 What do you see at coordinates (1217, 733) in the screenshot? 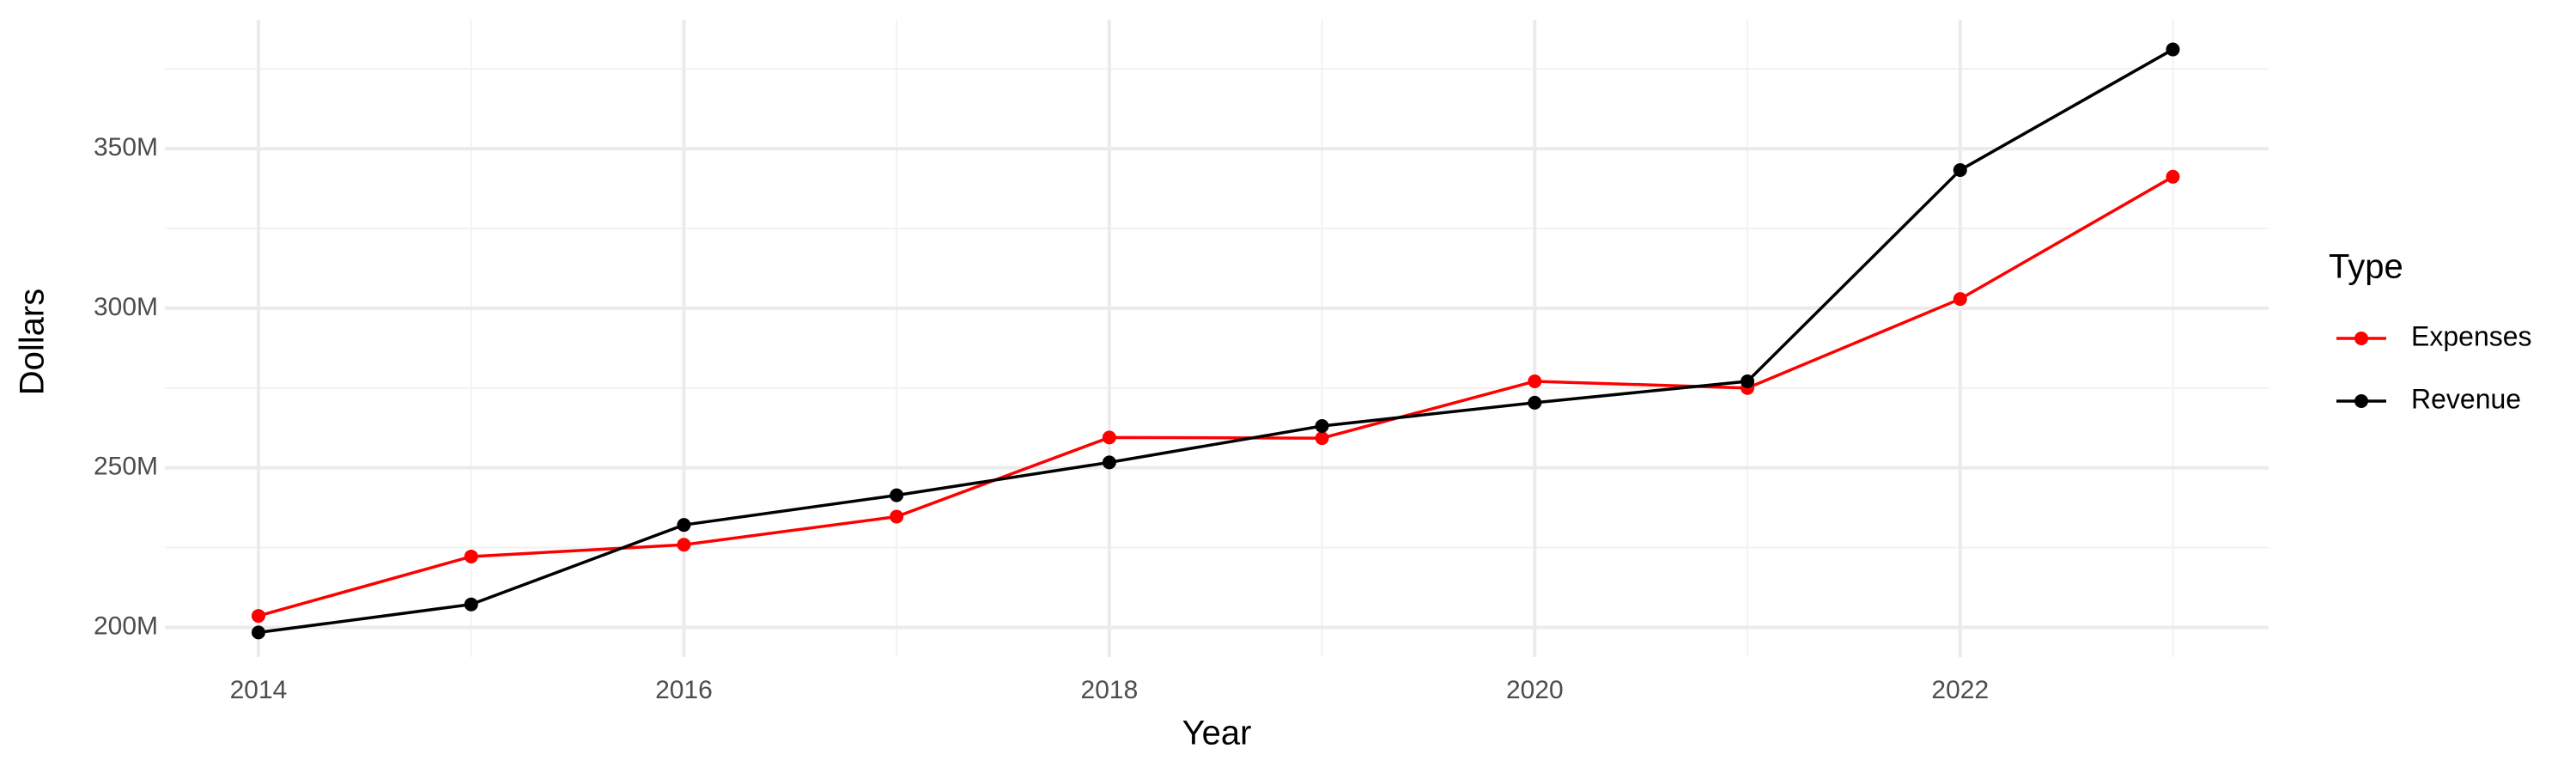
I see `x-axis-title: Year` at bounding box center [1217, 733].